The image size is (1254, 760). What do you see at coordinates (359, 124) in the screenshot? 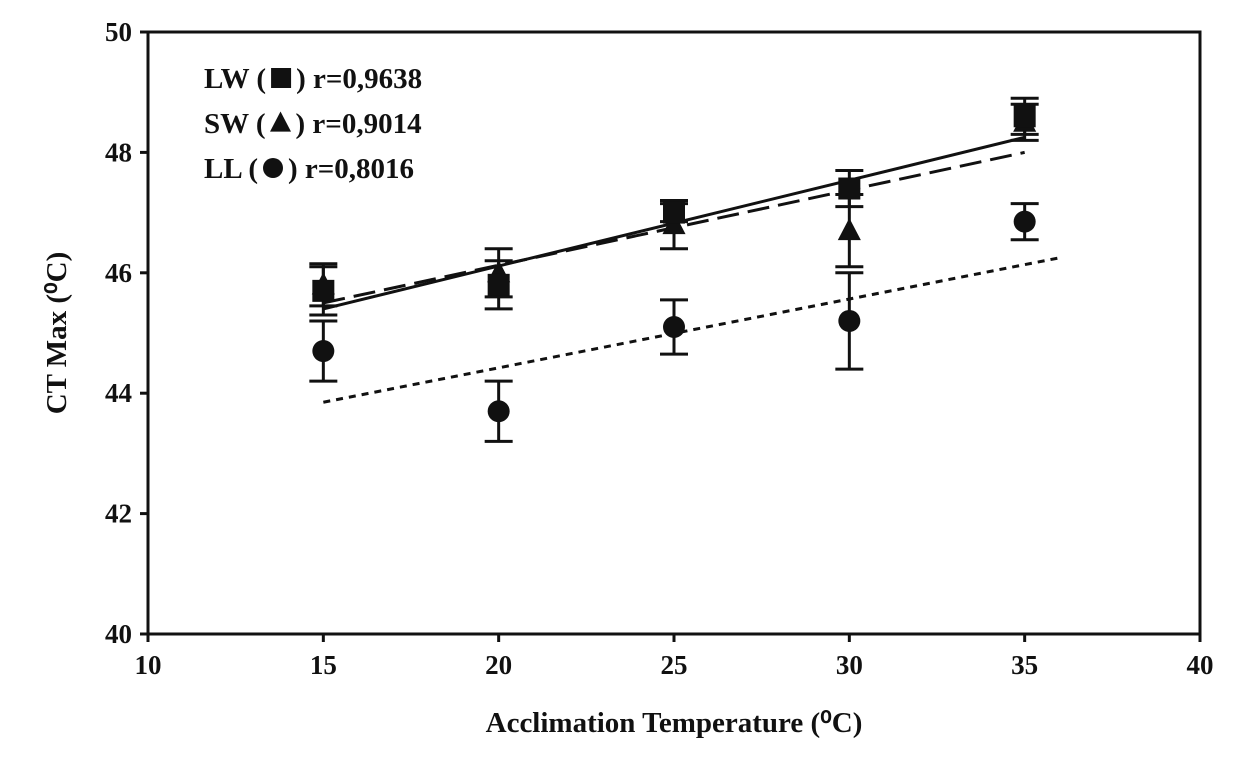
I see `legend-r-value: ) r=0,9014` at bounding box center [359, 124].